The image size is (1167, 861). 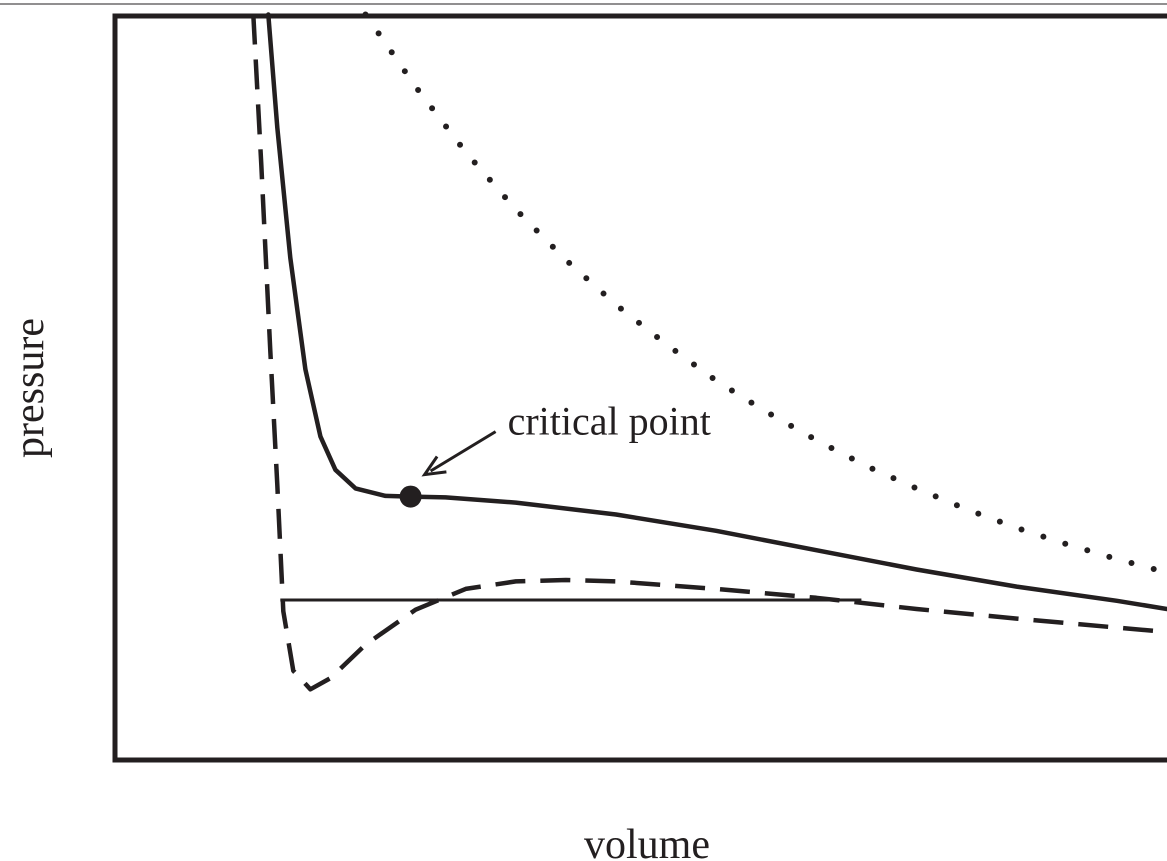 I want to click on annotation-arrow-shaft, so click(x=463, y=451).